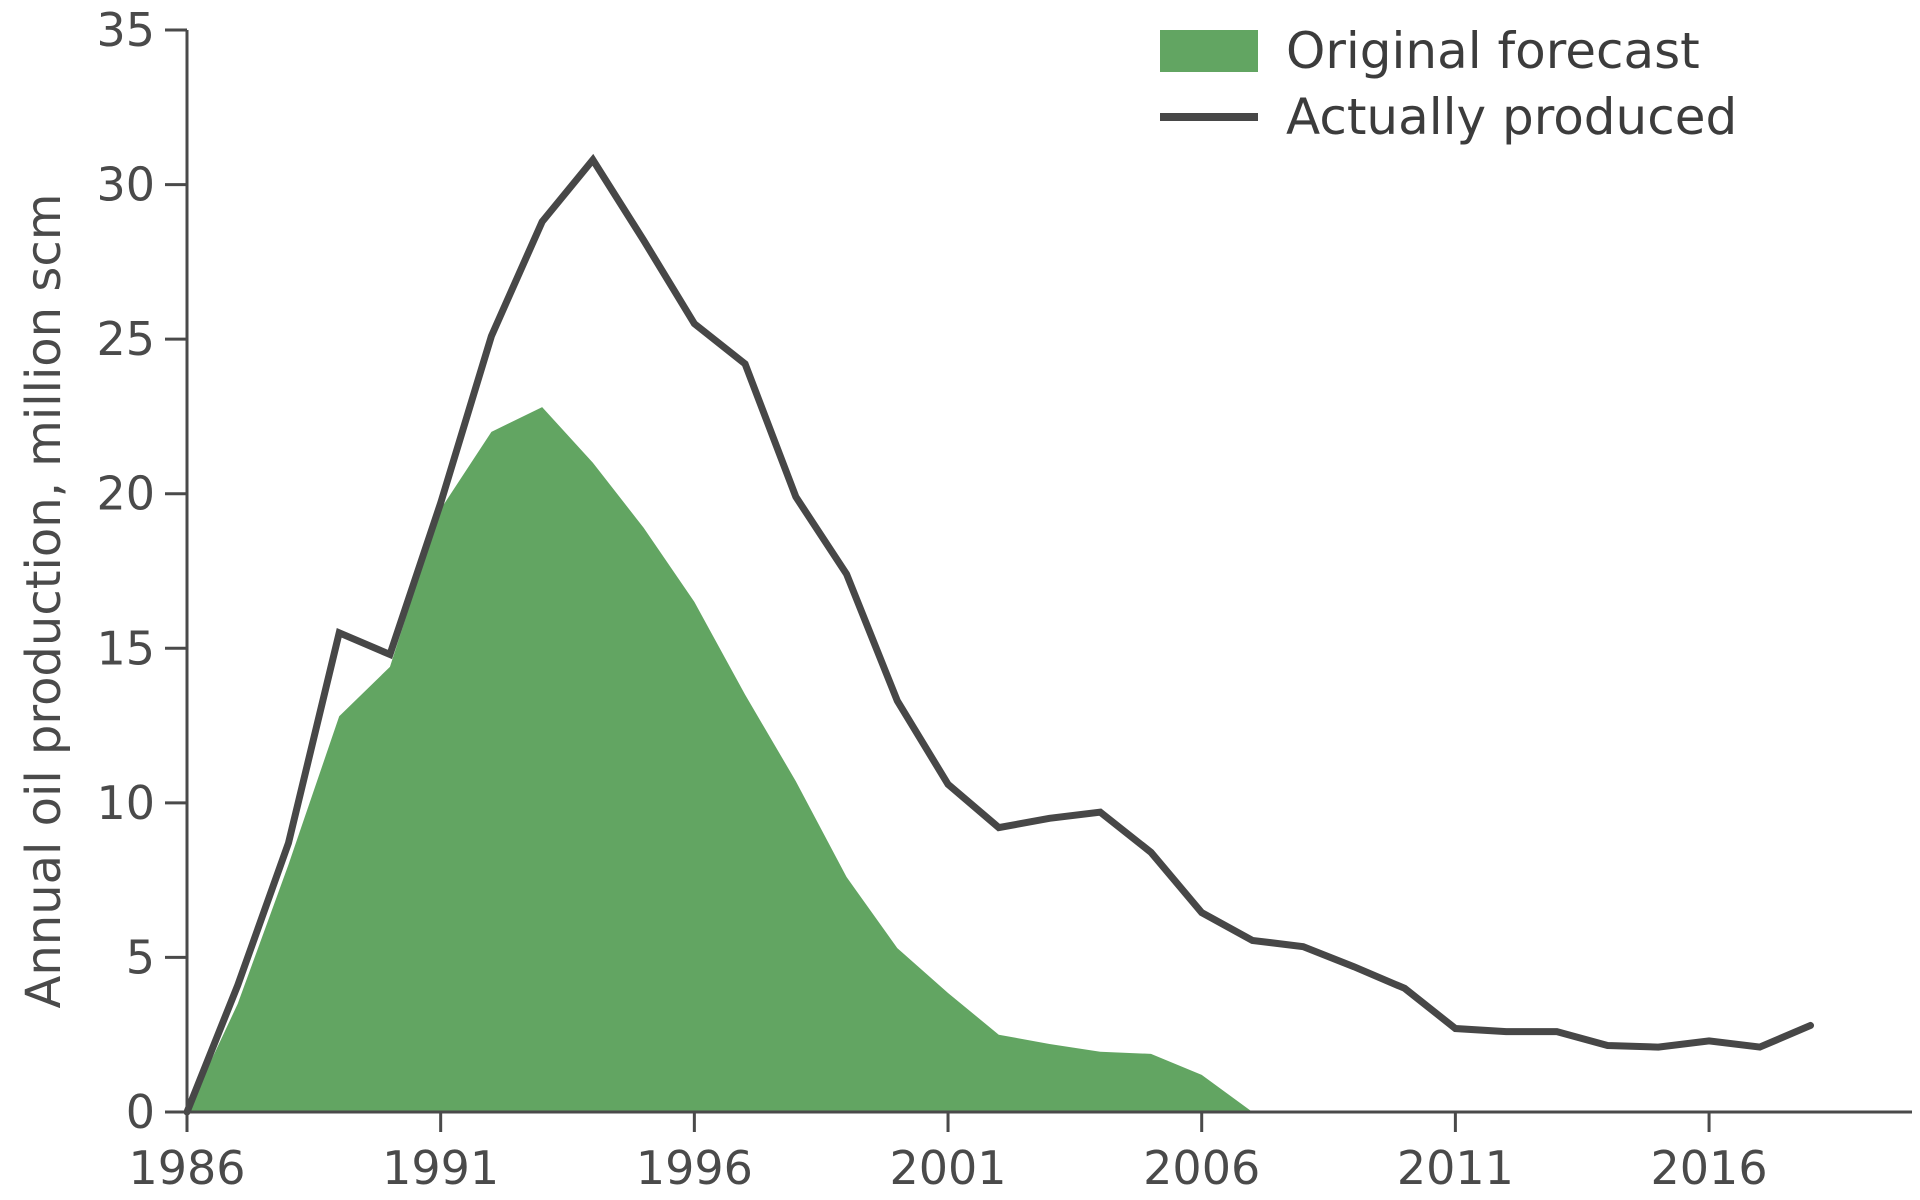  What do you see at coordinates (694, 1168) in the screenshot?
I see `x-tick-label: 1996` at bounding box center [694, 1168].